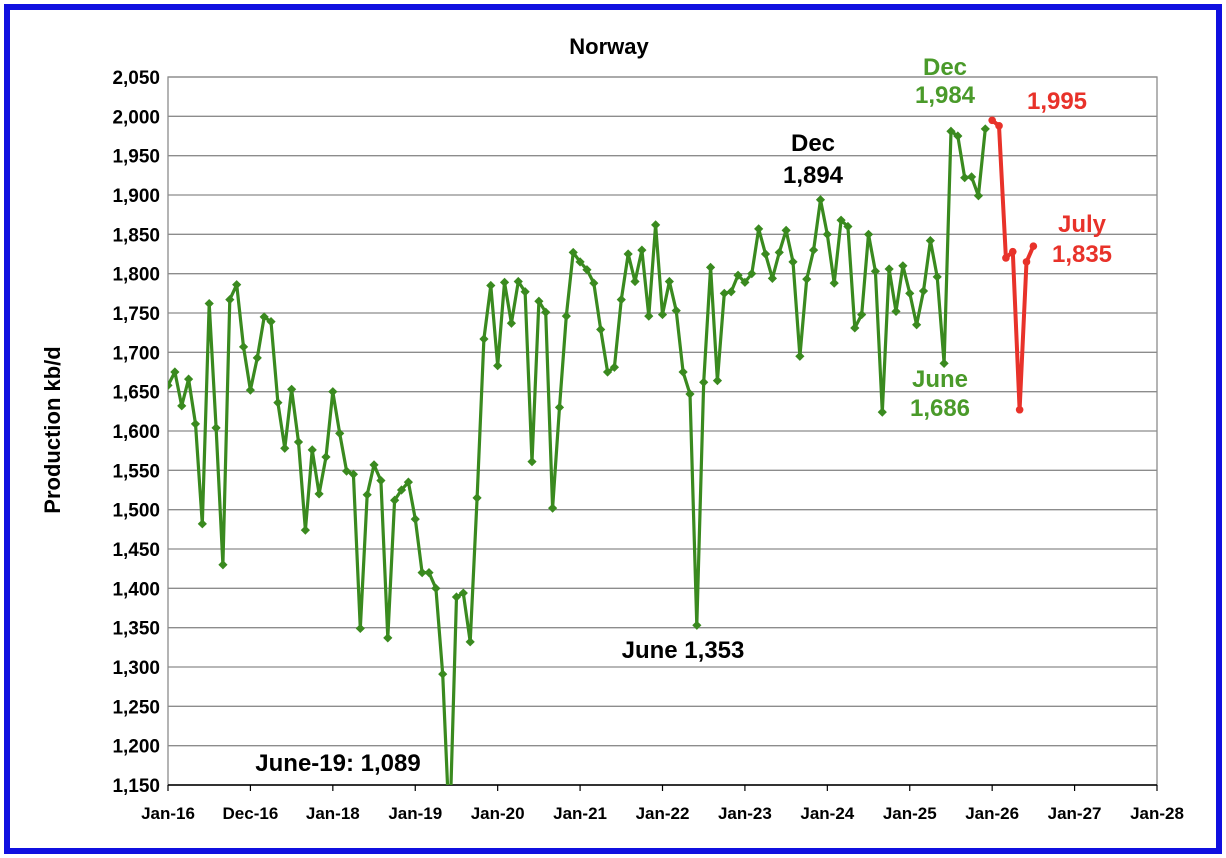 Image resolution: width=1226 pixels, height=858 pixels. I want to click on y-tick-label: 1,150, so click(136, 786).